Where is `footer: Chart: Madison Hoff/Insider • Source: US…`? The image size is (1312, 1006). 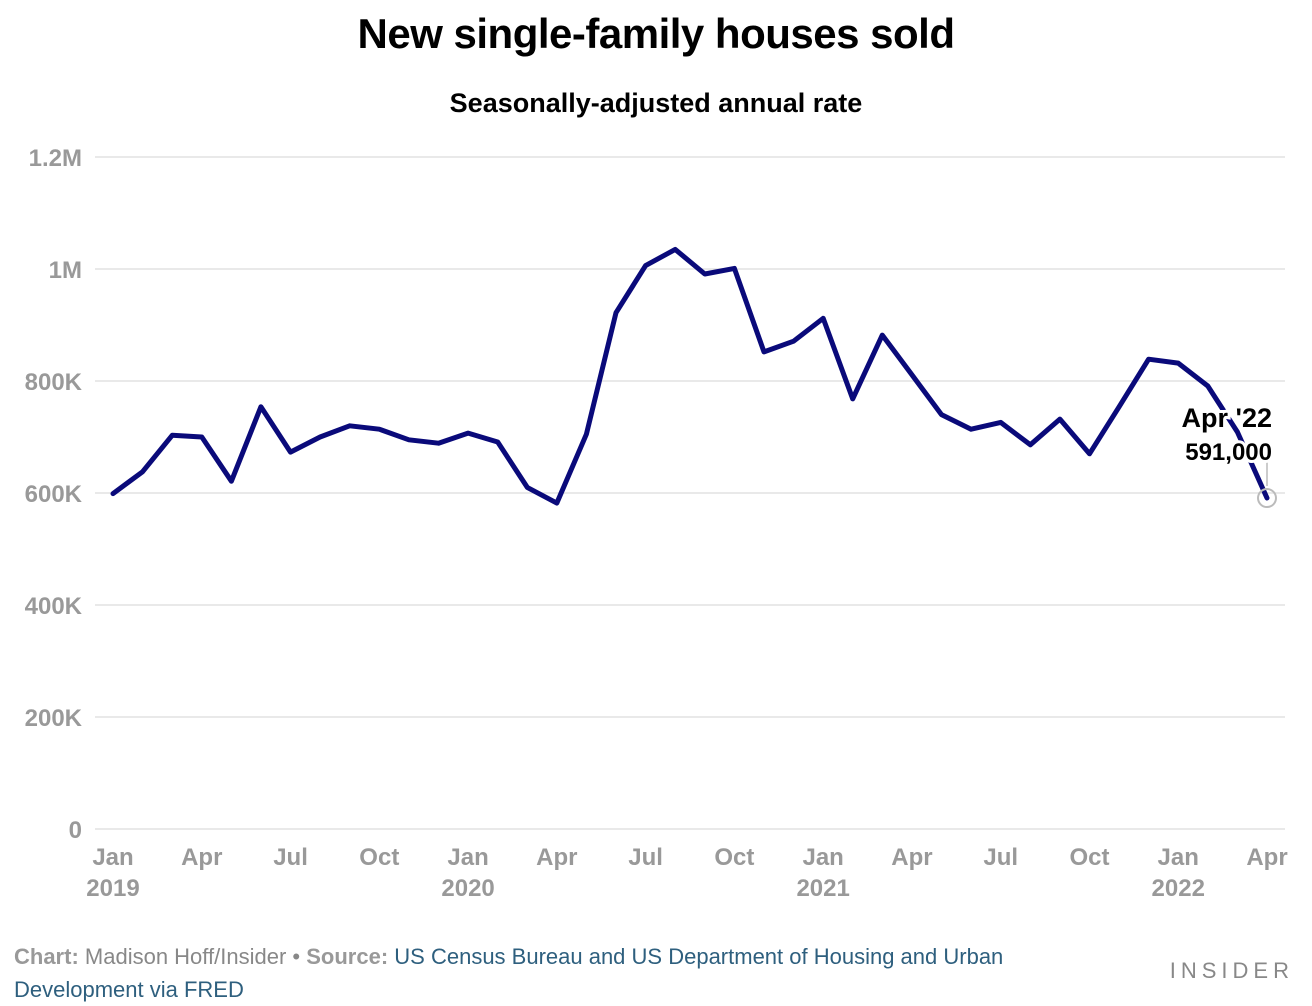 footer: Chart: Madison Hoff/Insider • Source: US… is located at coordinates (554, 973).